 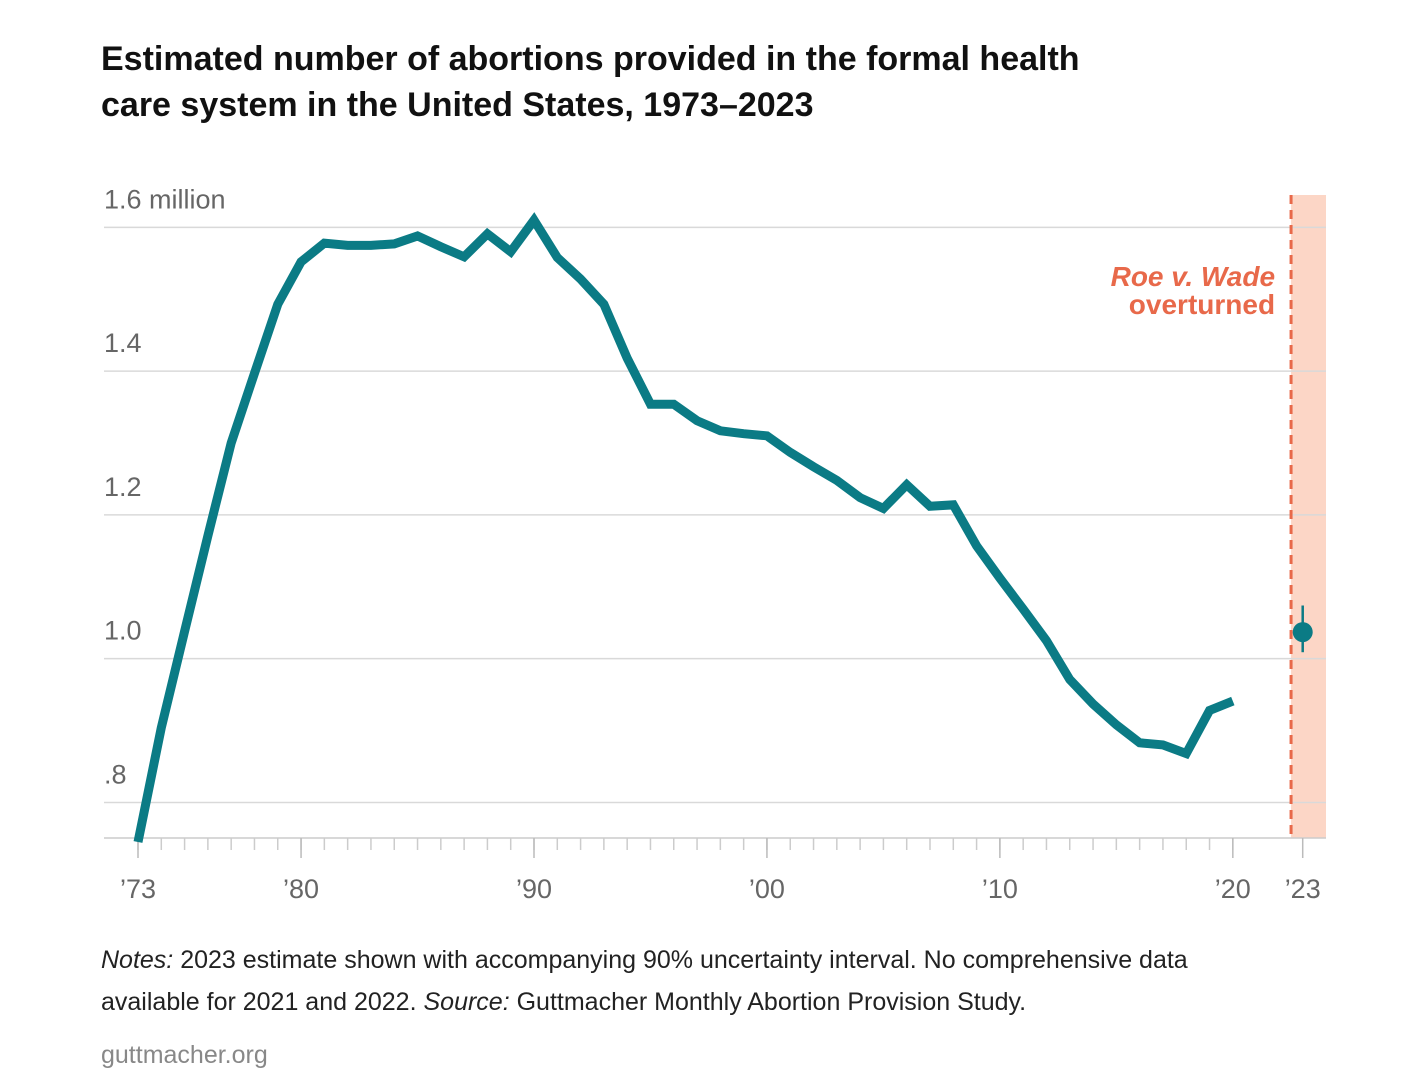 I want to click on y-tick-label: 1.6 million, so click(x=165, y=199).